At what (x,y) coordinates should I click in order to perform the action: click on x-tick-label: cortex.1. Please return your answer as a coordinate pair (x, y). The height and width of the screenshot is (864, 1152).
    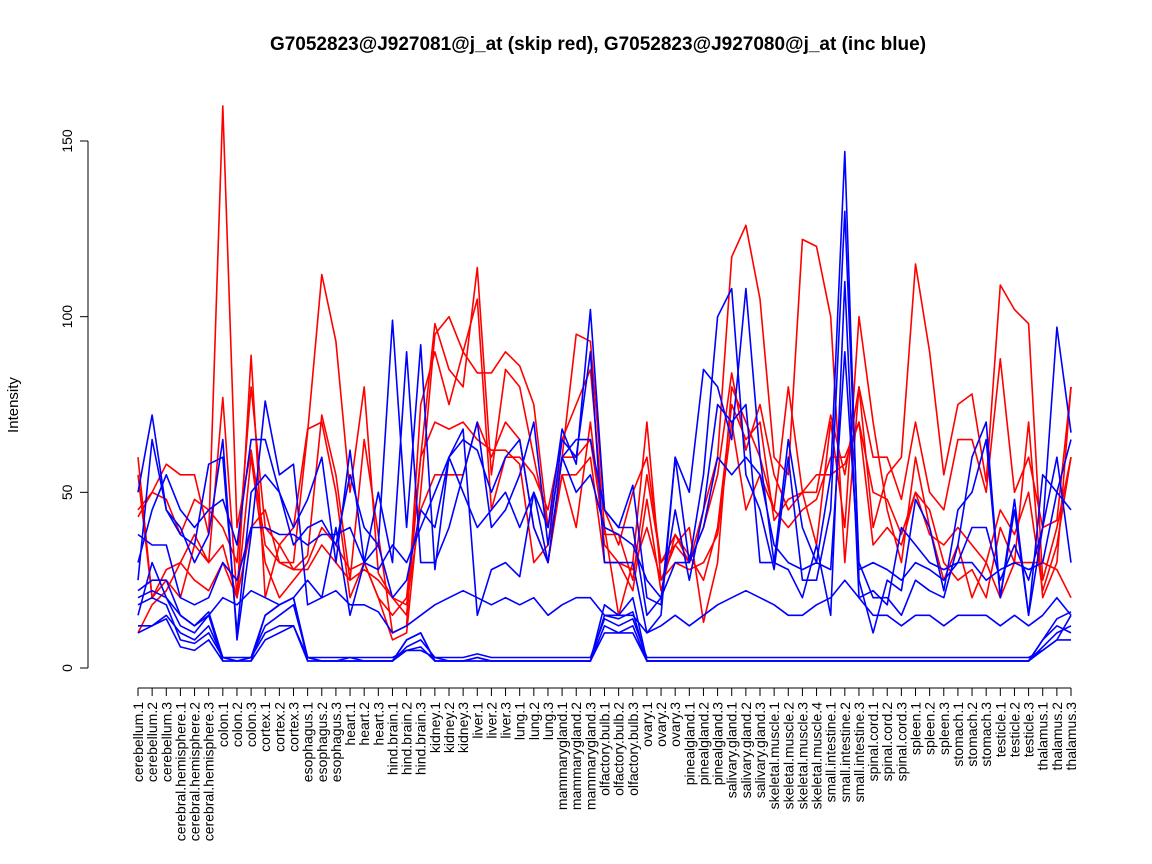
    Looking at the image, I should click on (265, 727).